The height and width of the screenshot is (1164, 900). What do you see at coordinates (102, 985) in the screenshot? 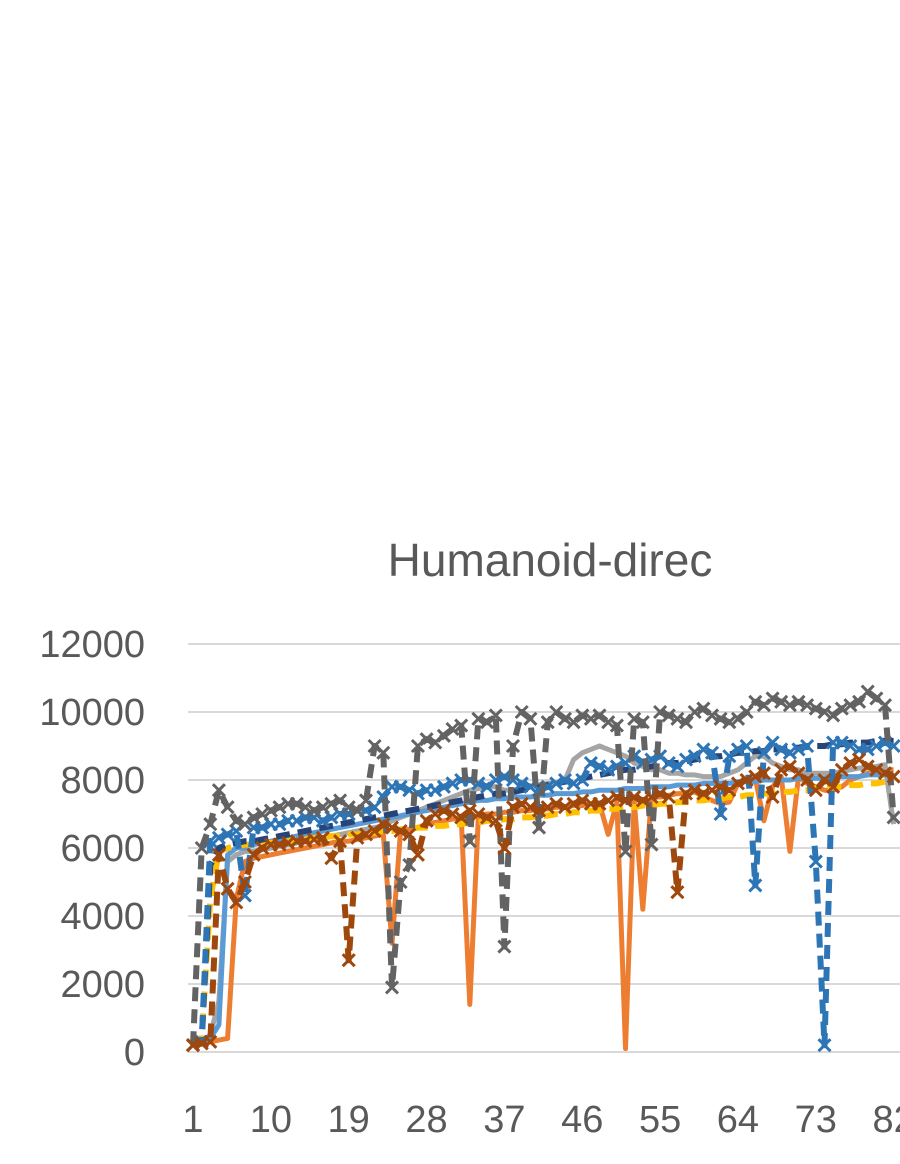
I see `y-tick-label: 2000` at bounding box center [102, 985].